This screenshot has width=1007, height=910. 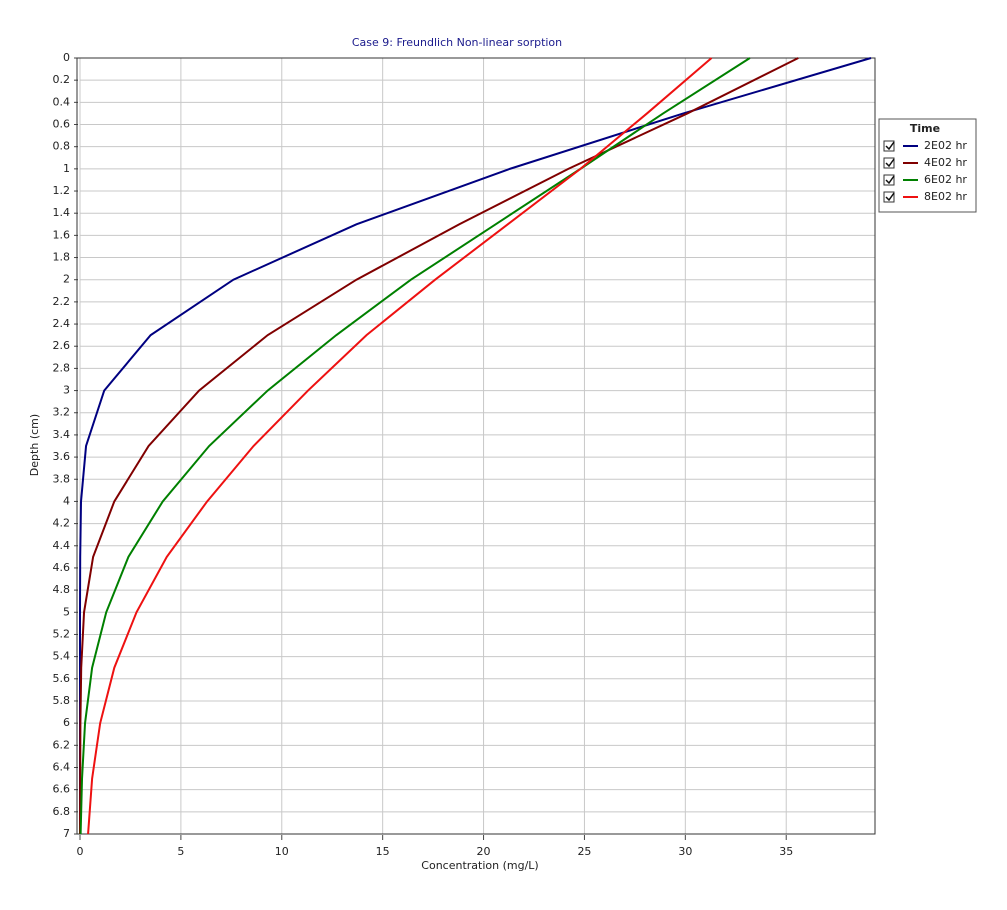 What do you see at coordinates (62, 323) in the screenshot?
I see `y-tick-label: 2.4` at bounding box center [62, 323].